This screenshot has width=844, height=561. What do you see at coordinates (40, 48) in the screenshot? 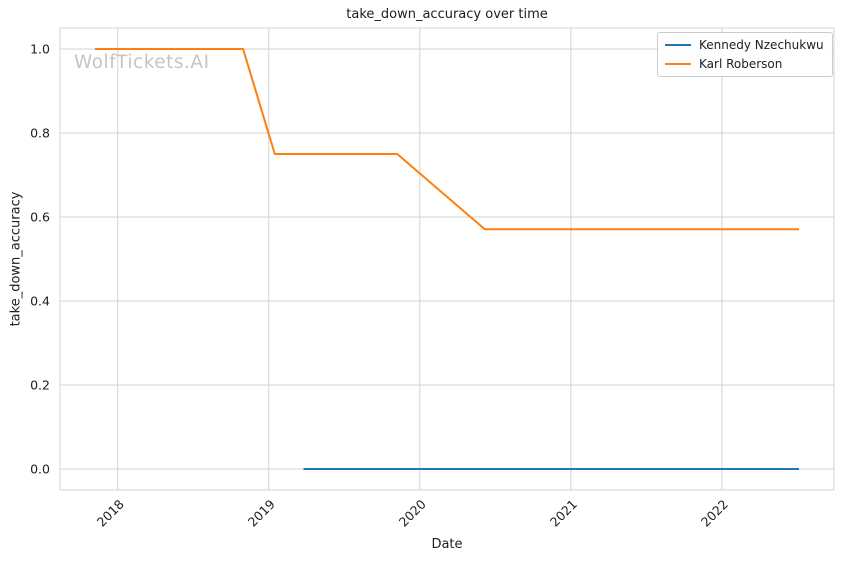
I see `y-tick-label: 1.0` at bounding box center [40, 48].